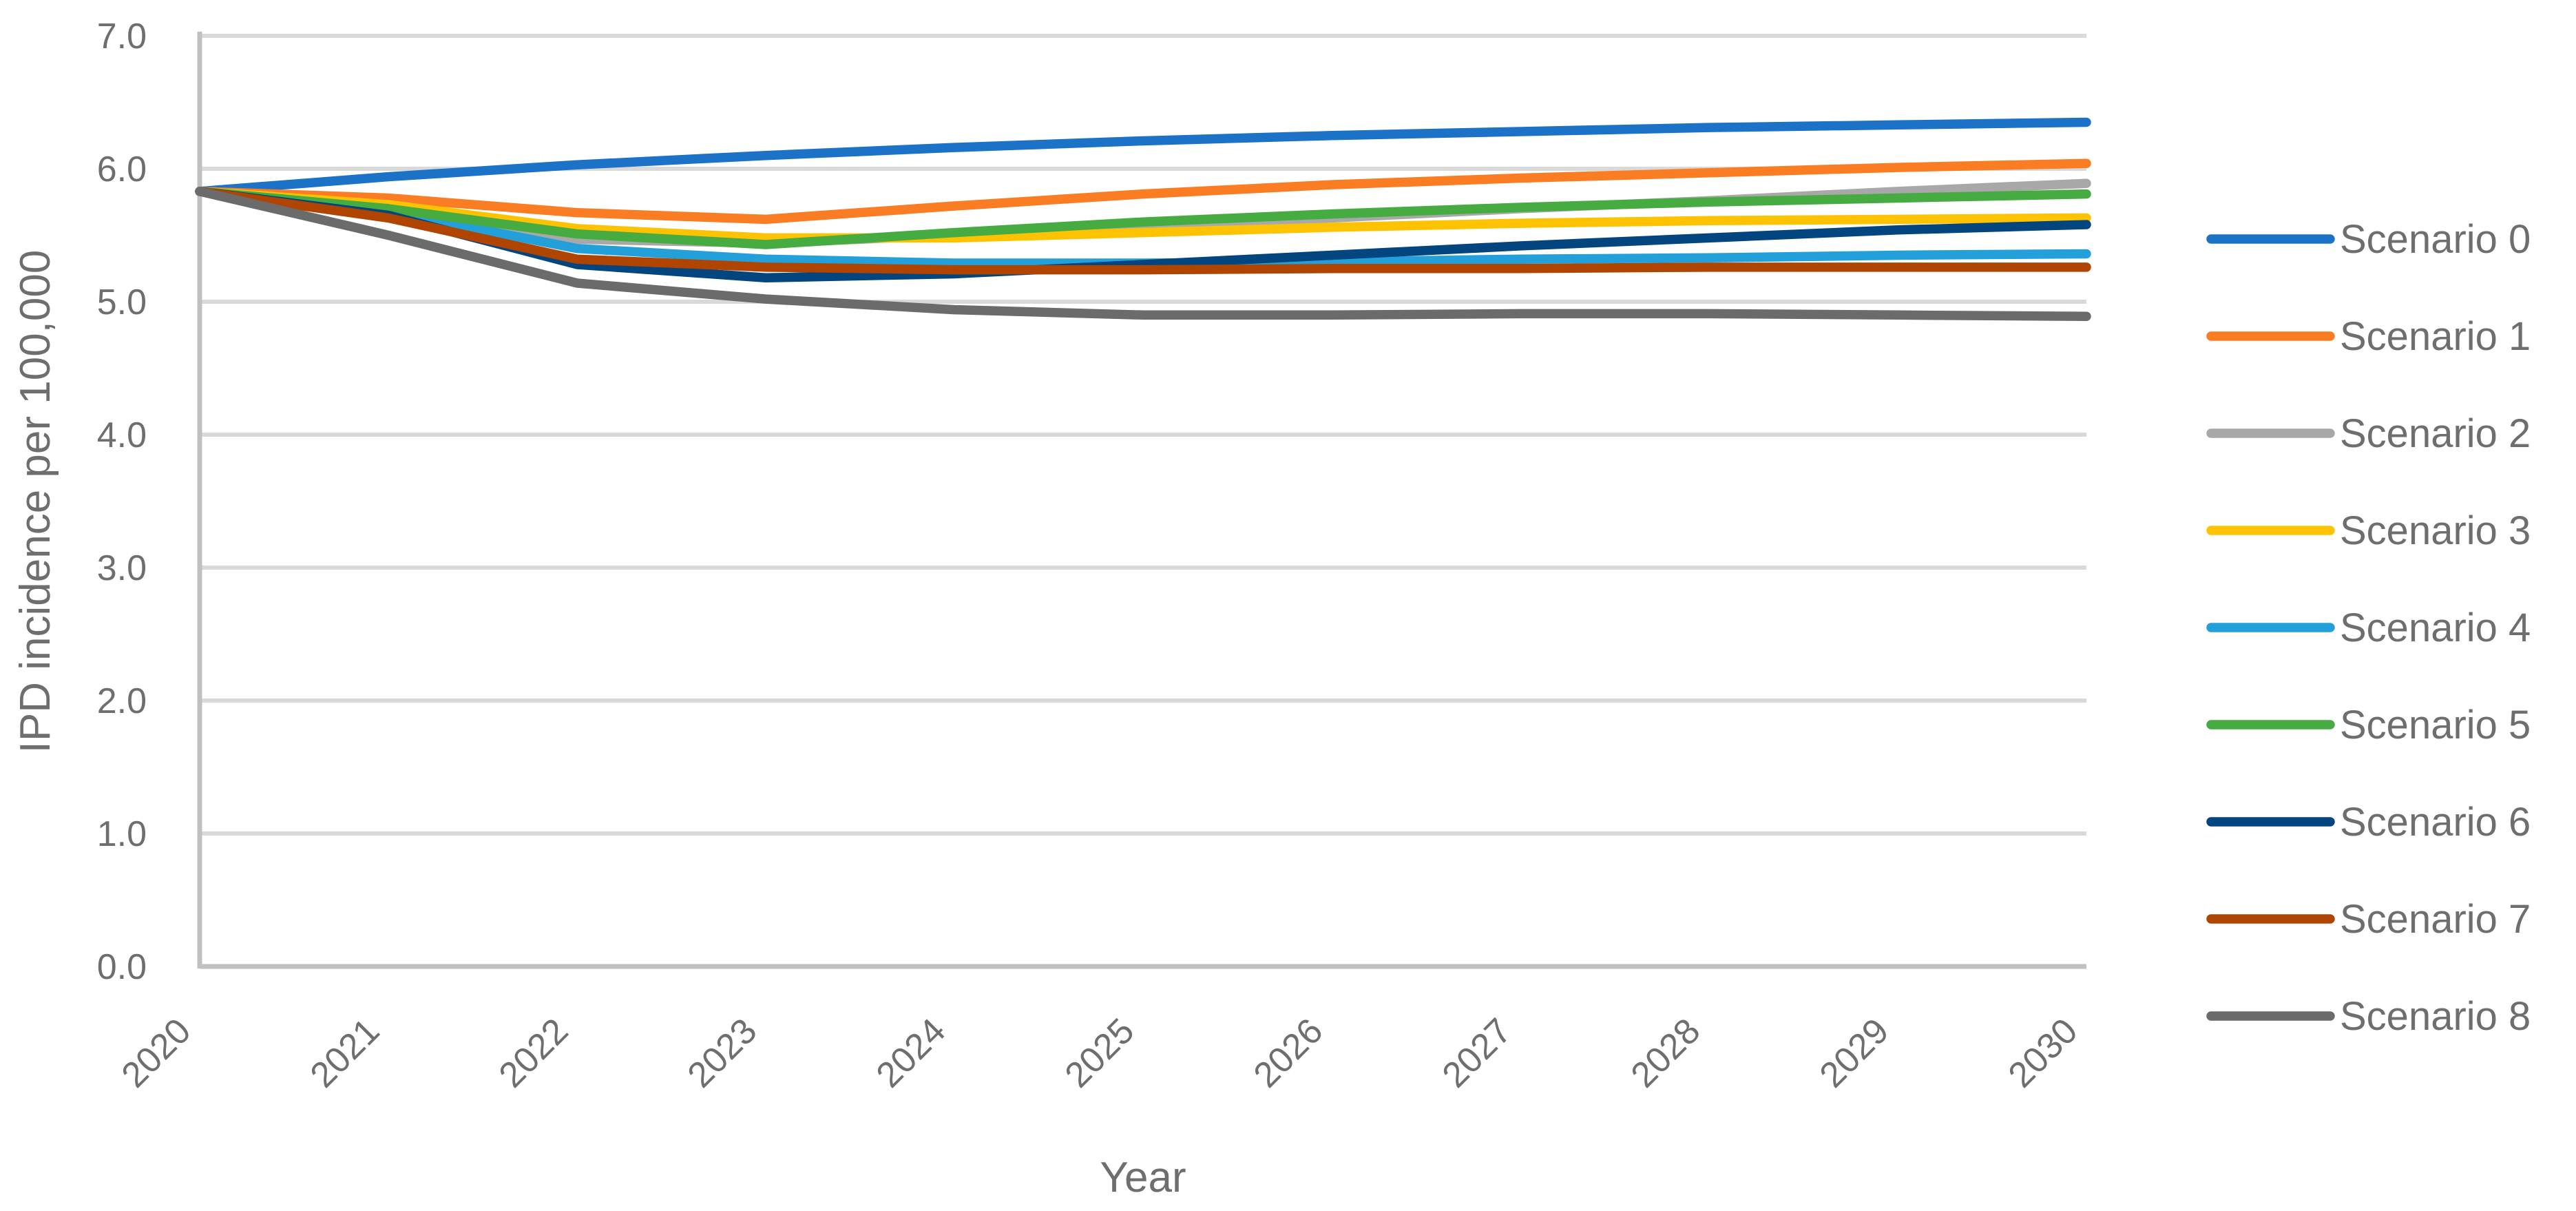  What do you see at coordinates (1854, 1053) in the screenshot?
I see `x-tick-label-2029: 2029` at bounding box center [1854, 1053].